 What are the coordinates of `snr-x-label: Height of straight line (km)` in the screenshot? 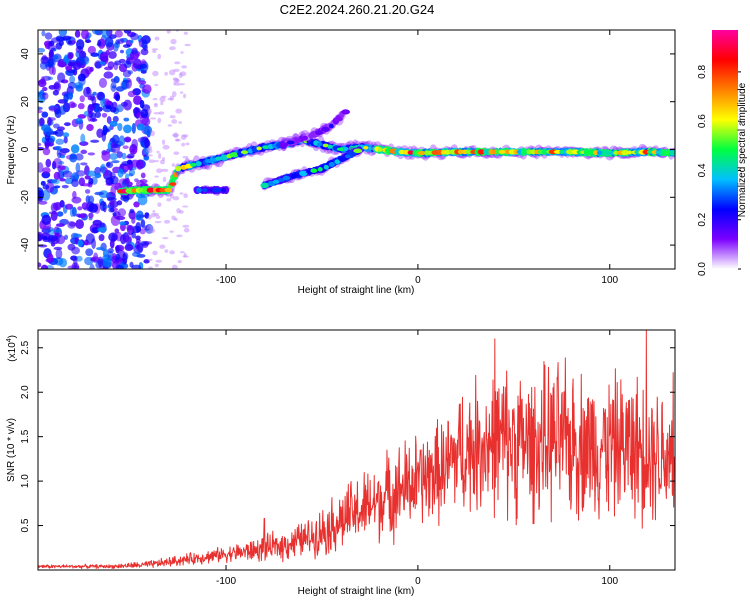 It's located at (356, 591).